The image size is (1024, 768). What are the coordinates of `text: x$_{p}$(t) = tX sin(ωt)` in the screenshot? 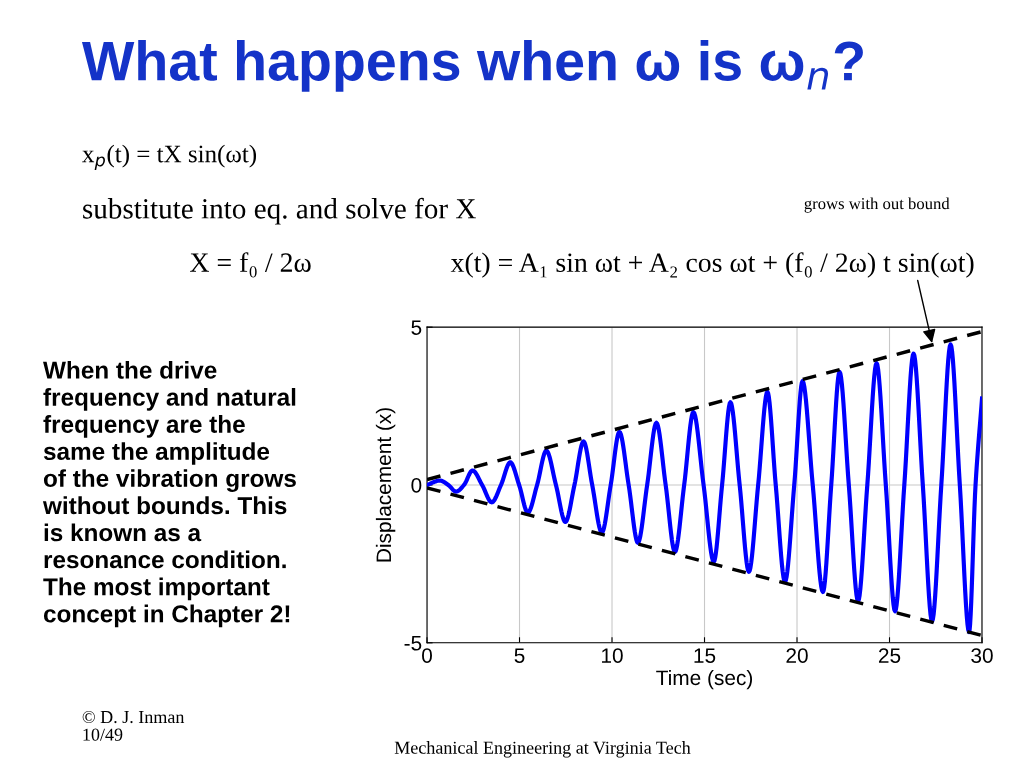 It's located at (169, 157).